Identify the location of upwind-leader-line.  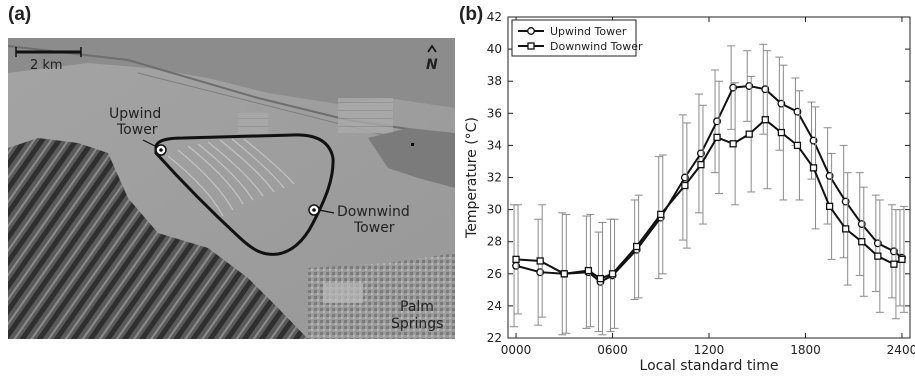
(150, 143).